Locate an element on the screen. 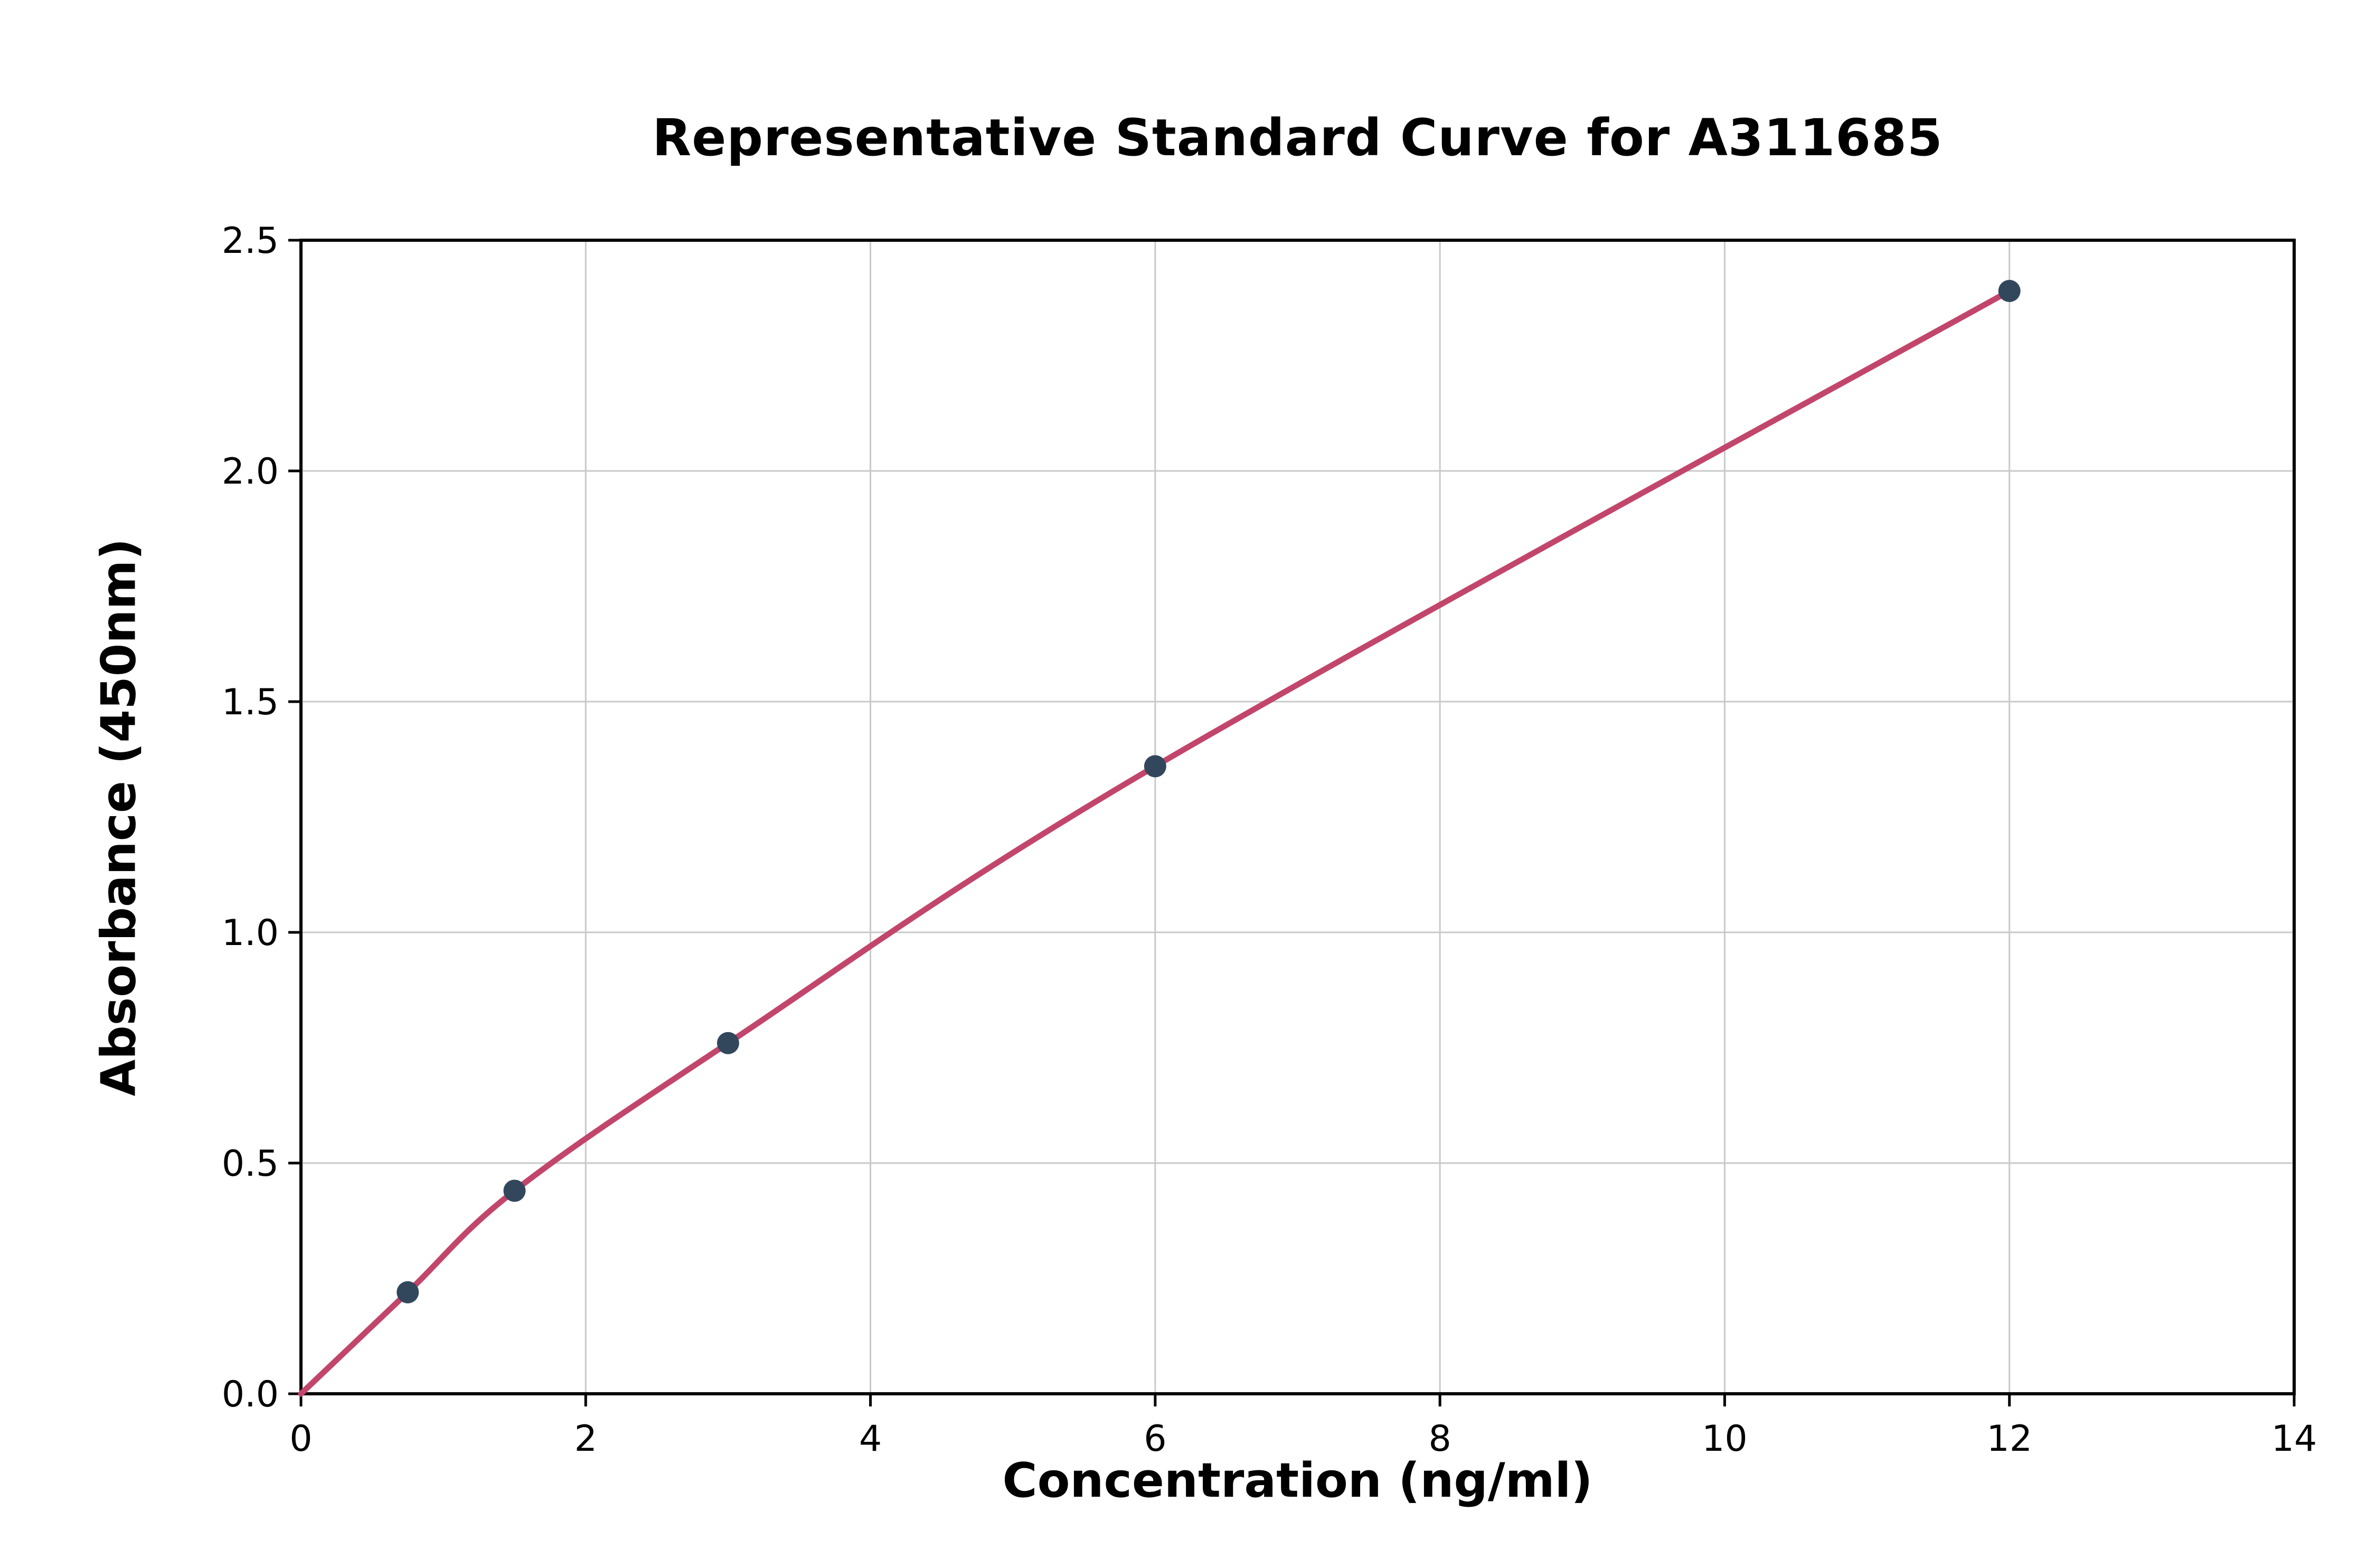 The image size is (2376, 1568). y-tick-label: 0.5 is located at coordinates (251, 1164).